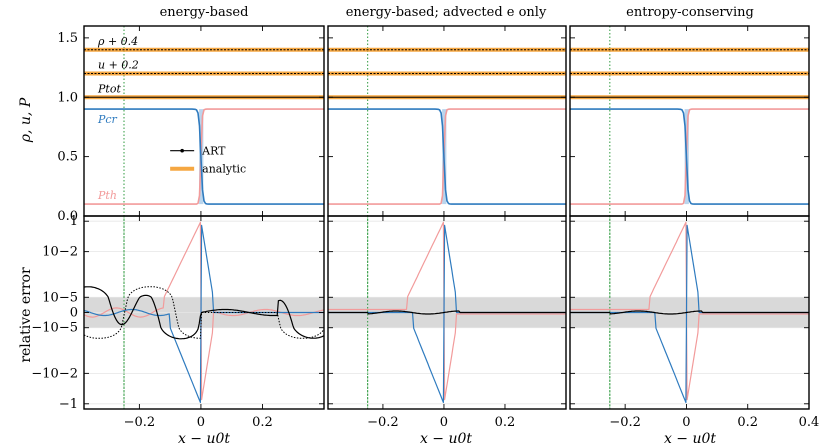  Describe the element at coordinates (74, 313) in the screenshot. I see `bottom-ytick-label: 0` at that location.